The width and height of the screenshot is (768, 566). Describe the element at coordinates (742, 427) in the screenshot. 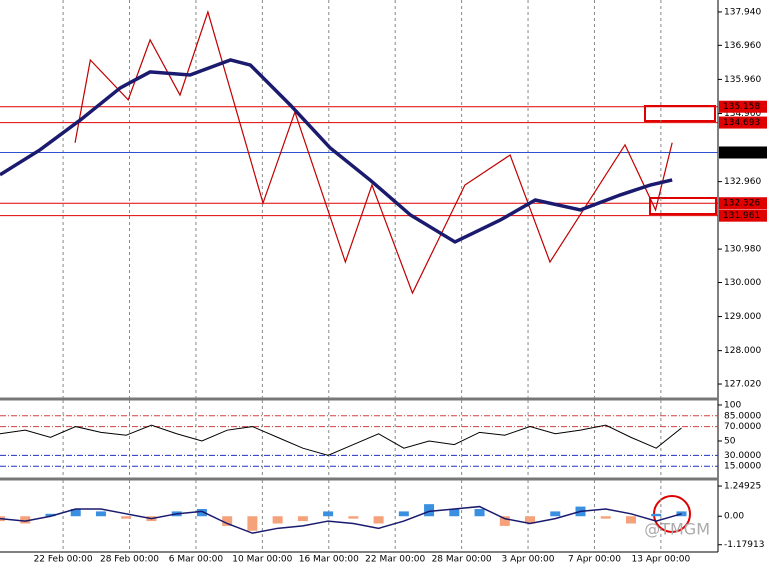

I see `level-label: 70.0000` at that location.